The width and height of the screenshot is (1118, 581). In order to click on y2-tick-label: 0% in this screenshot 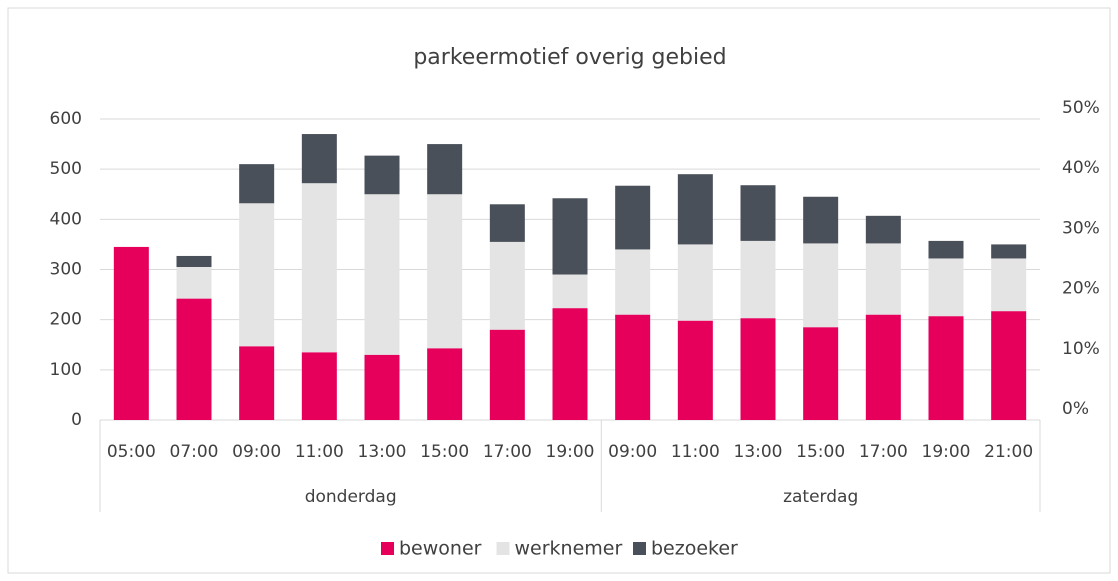, I will do `click(1075, 409)`.